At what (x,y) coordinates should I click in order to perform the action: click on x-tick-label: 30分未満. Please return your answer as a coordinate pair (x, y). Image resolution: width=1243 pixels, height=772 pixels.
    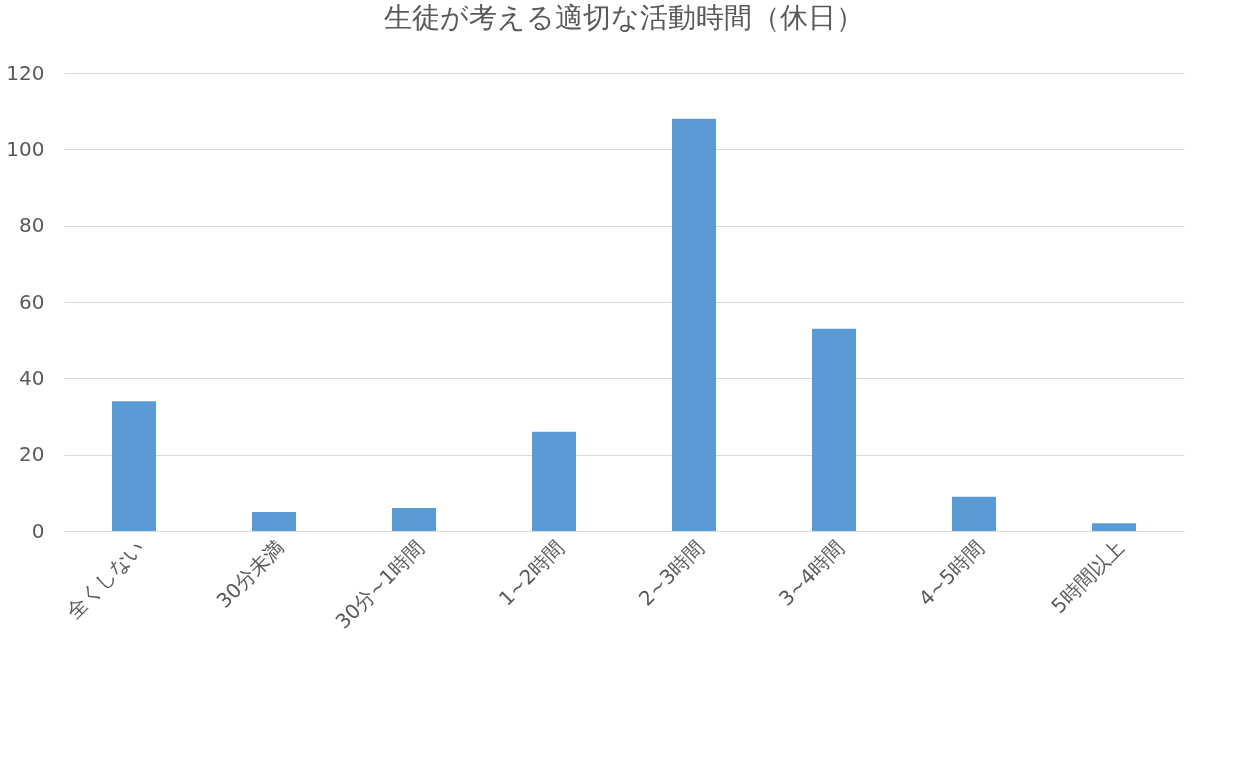
    Looking at the image, I should click on (250, 574).